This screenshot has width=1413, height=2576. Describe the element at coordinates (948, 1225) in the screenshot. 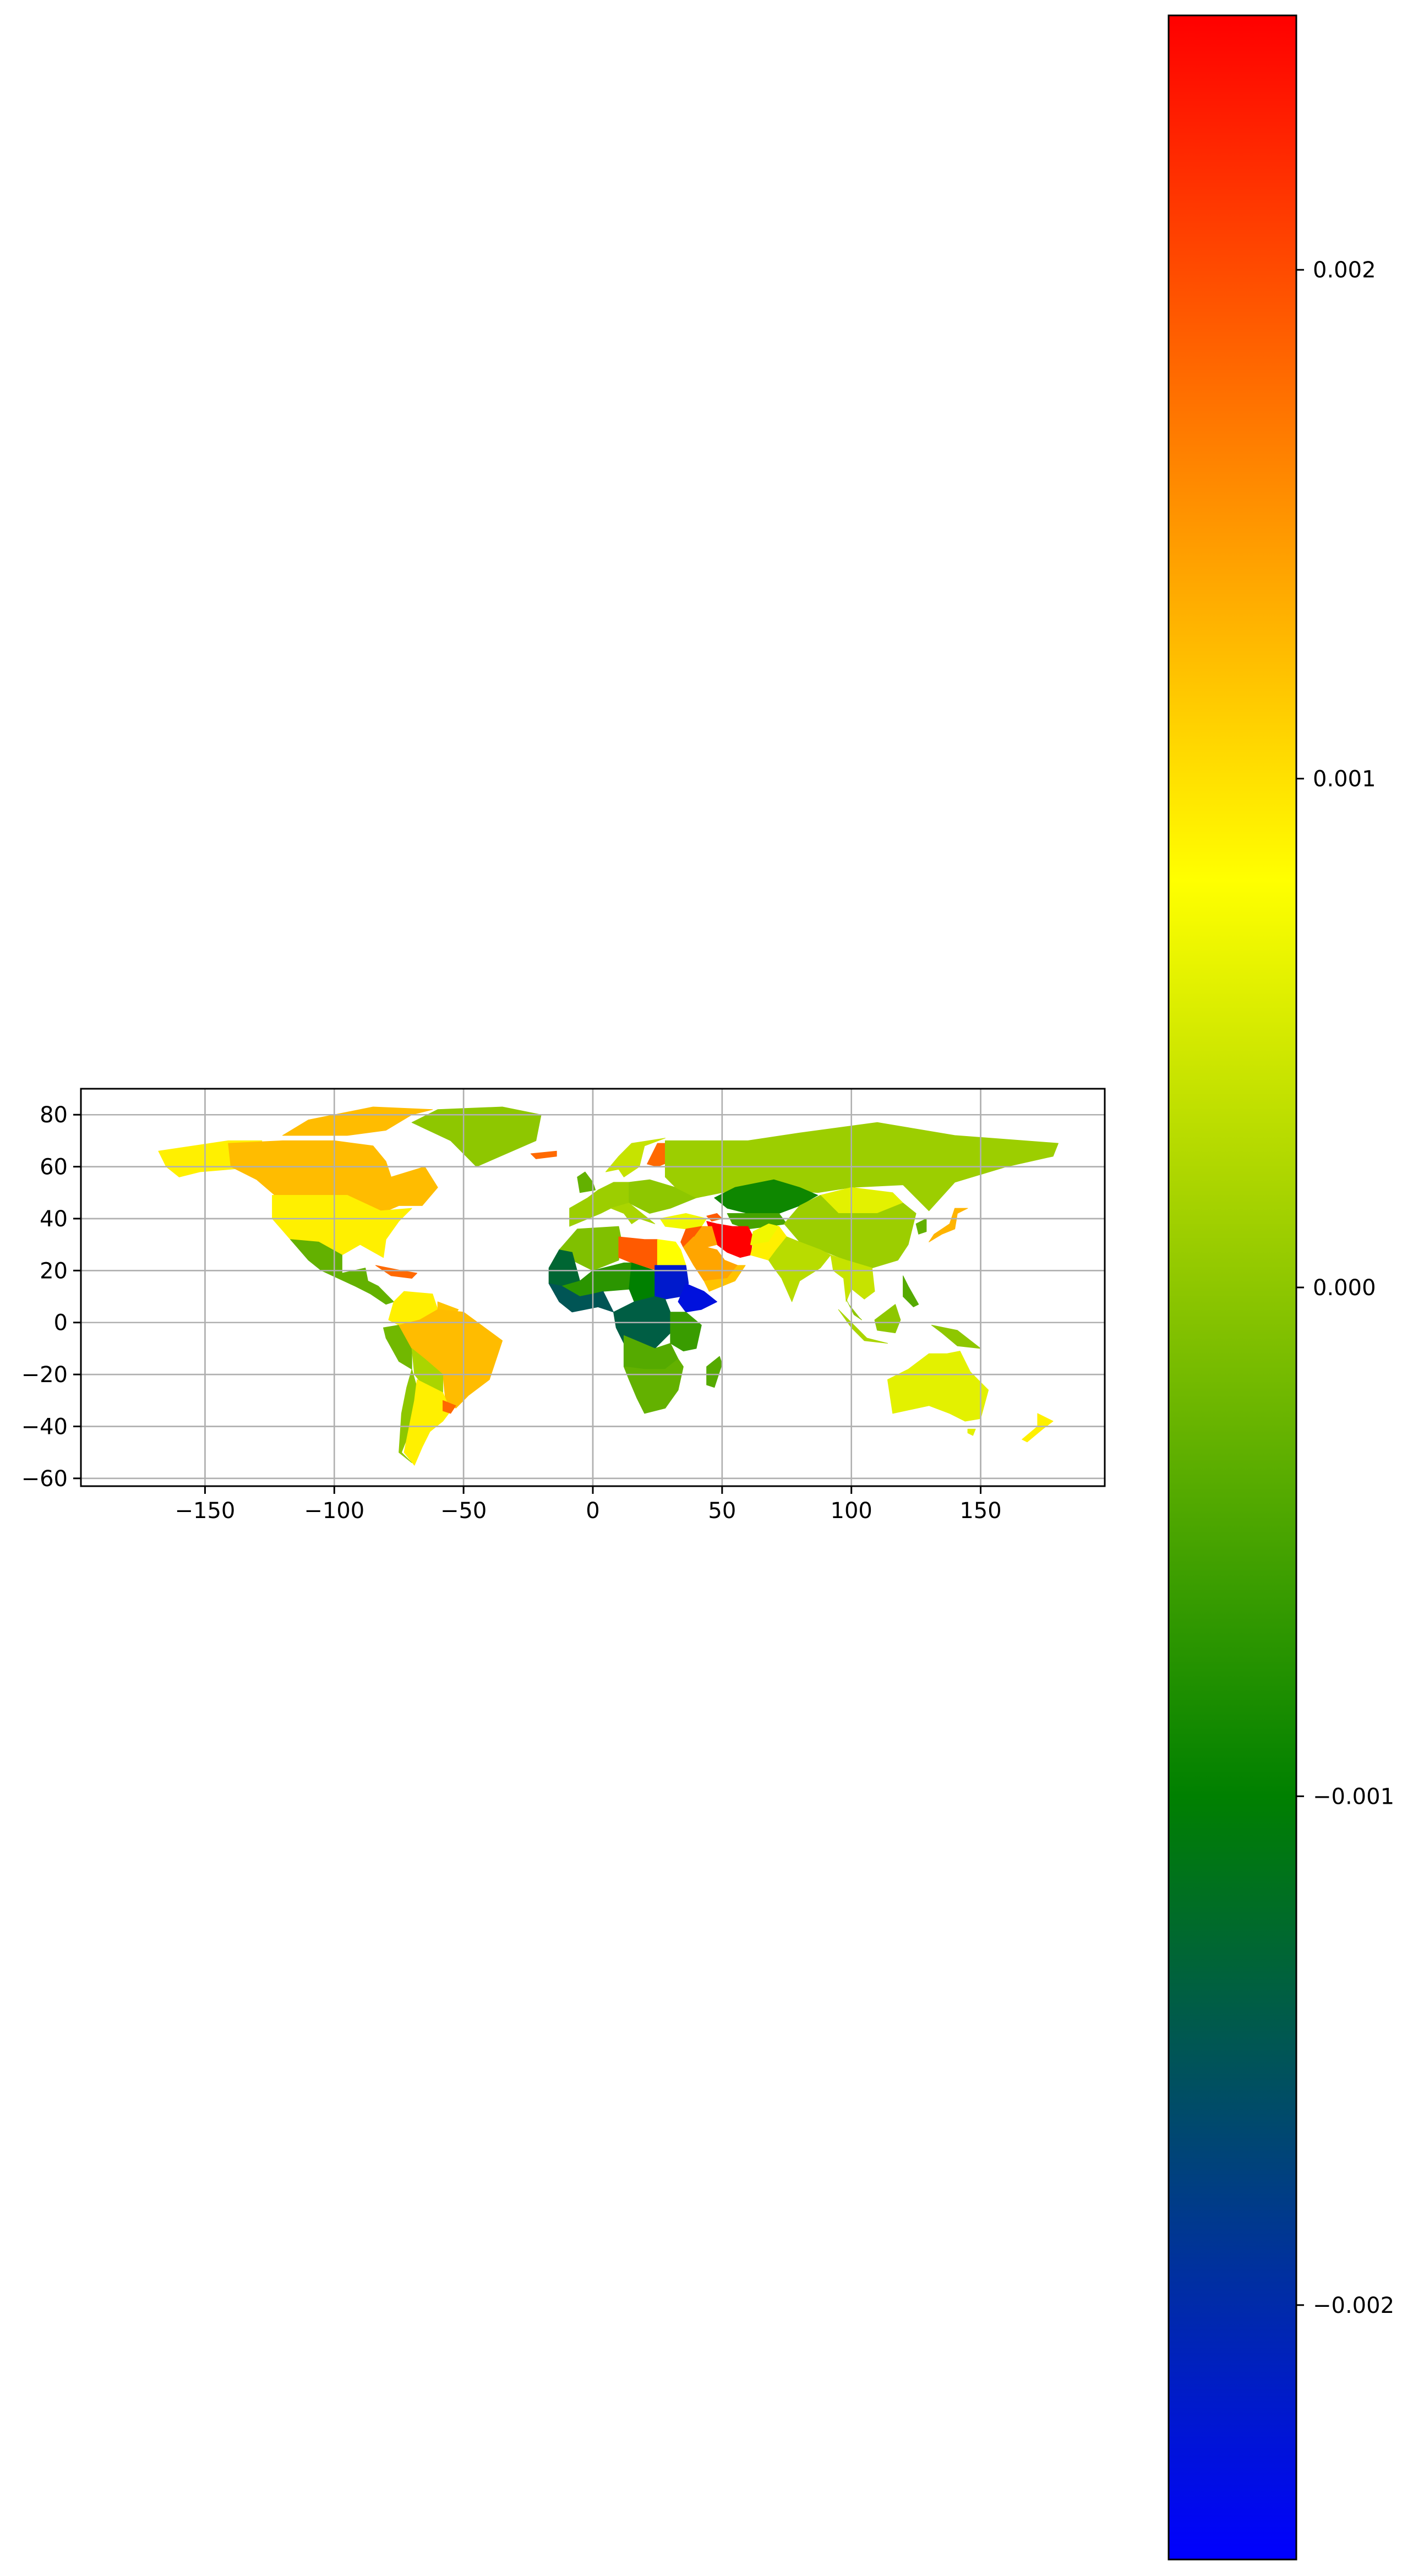

I see `region-japan` at that location.